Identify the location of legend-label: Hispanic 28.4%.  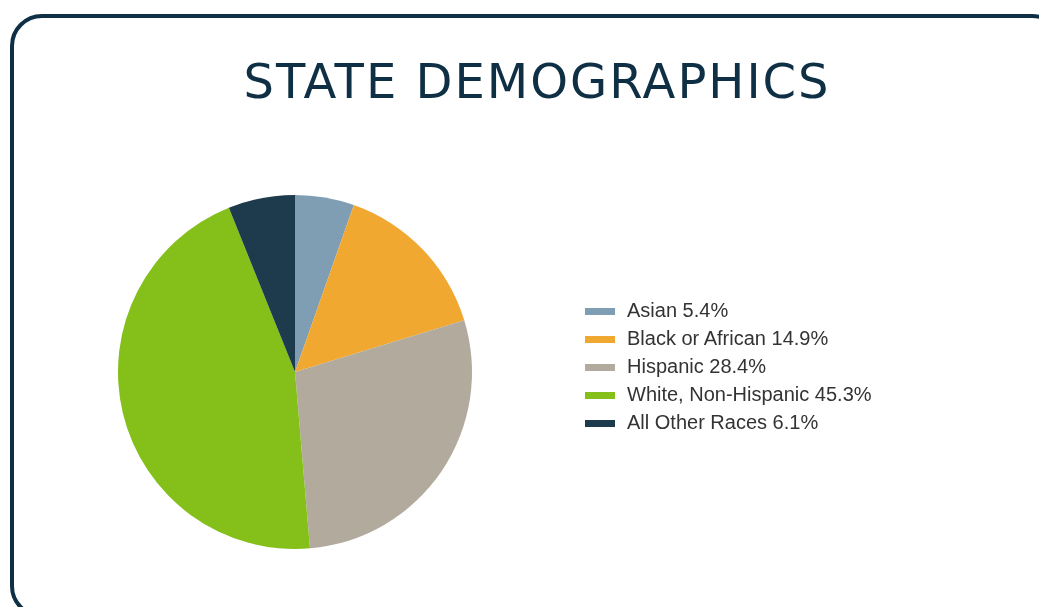
(697, 366).